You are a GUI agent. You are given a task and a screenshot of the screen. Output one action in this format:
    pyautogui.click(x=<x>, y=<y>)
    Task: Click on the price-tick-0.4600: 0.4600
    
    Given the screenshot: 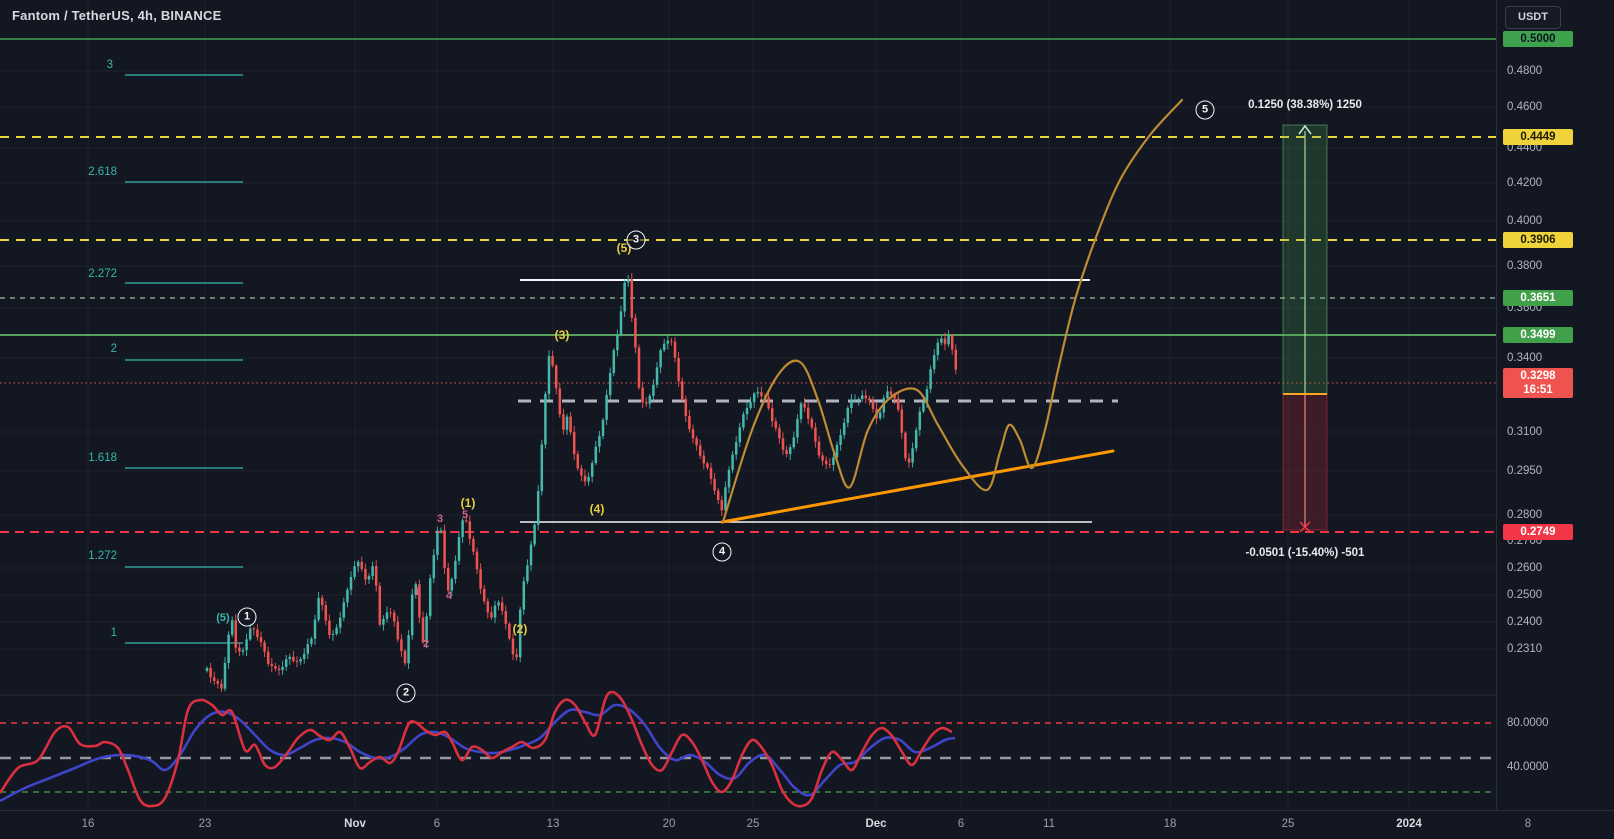 What is the action you would take?
    pyautogui.click(x=1525, y=107)
    